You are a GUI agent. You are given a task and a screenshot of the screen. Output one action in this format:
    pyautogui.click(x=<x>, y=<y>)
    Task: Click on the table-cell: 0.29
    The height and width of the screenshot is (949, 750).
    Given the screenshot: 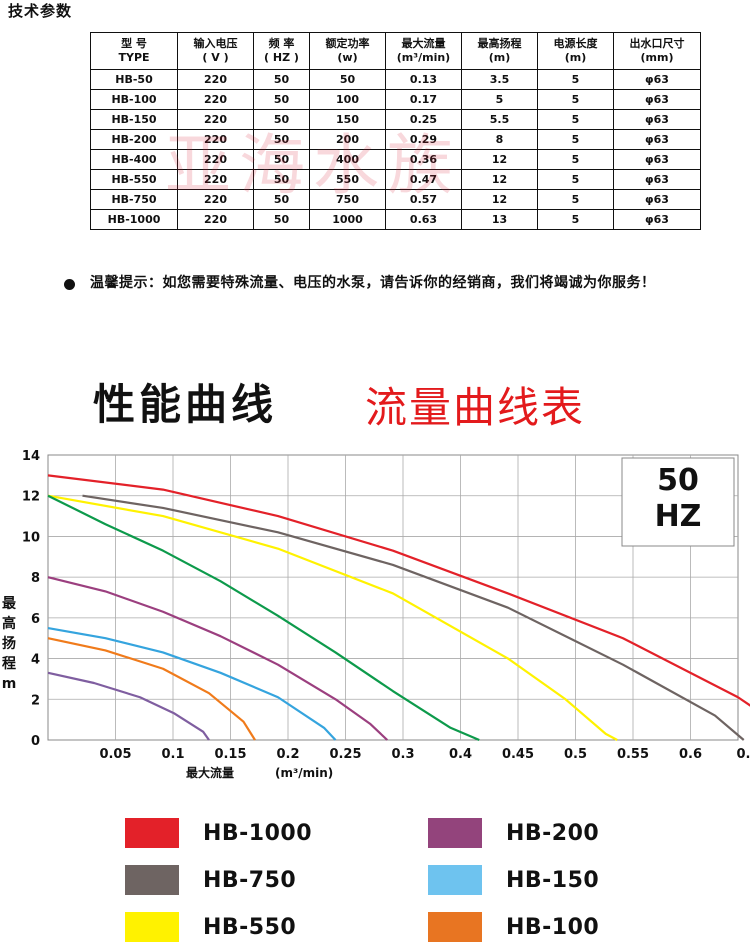 What is the action you would take?
    pyautogui.click(x=423, y=139)
    